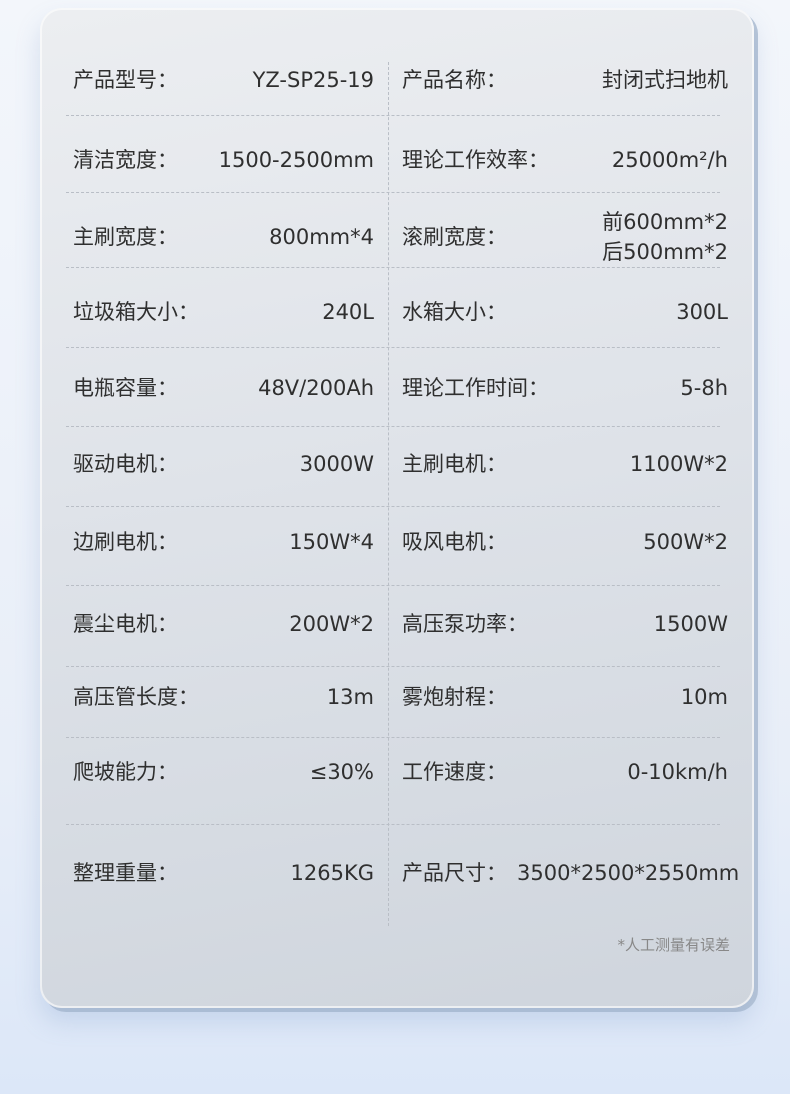 Image resolution: width=790 pixels, height=1094 pixels. What do you see at coordinates (125, 873) in the screenshot?
I see `spec-label: 整理重量：` at bounding box center [125, 873].